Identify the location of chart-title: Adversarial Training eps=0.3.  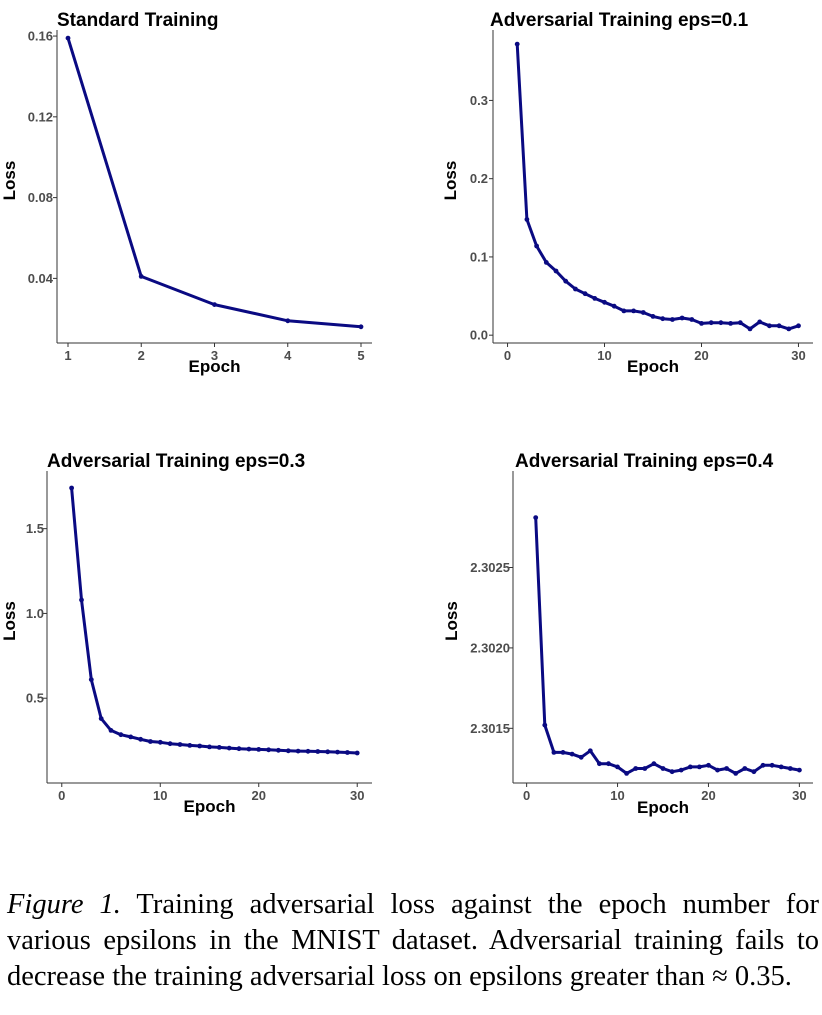
(176, 461).